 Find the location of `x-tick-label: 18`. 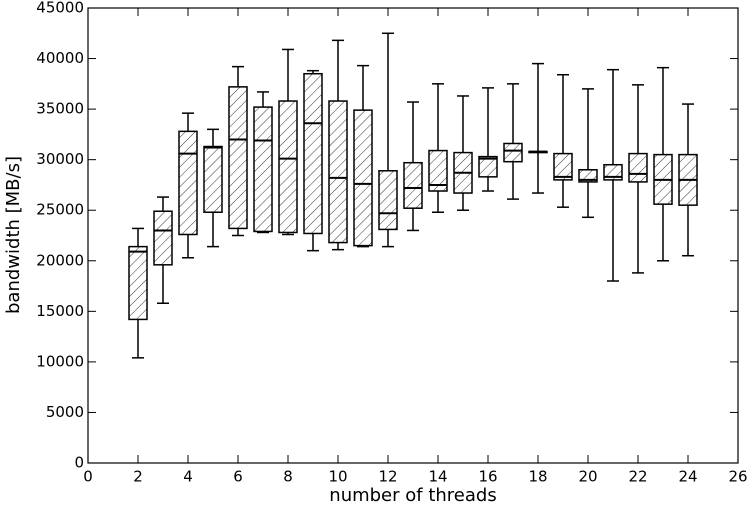

x-tick-label: 18 is located at coordinates (537, 477).